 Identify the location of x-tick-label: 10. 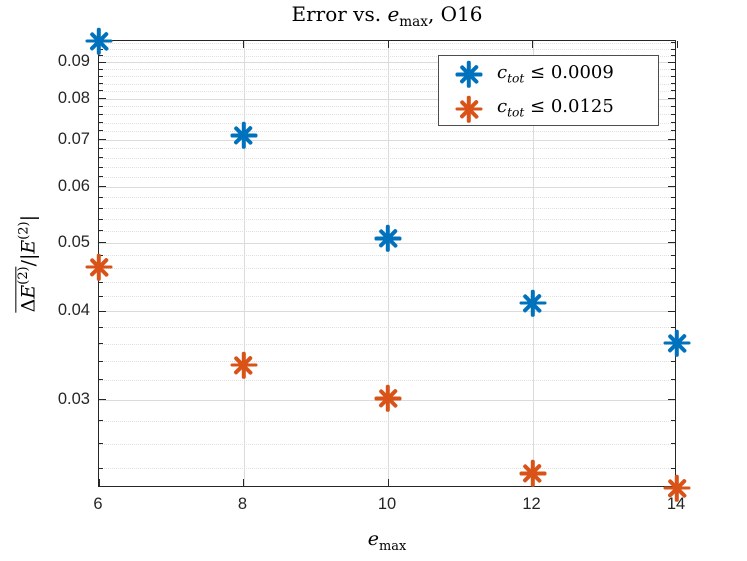
(387, 504).